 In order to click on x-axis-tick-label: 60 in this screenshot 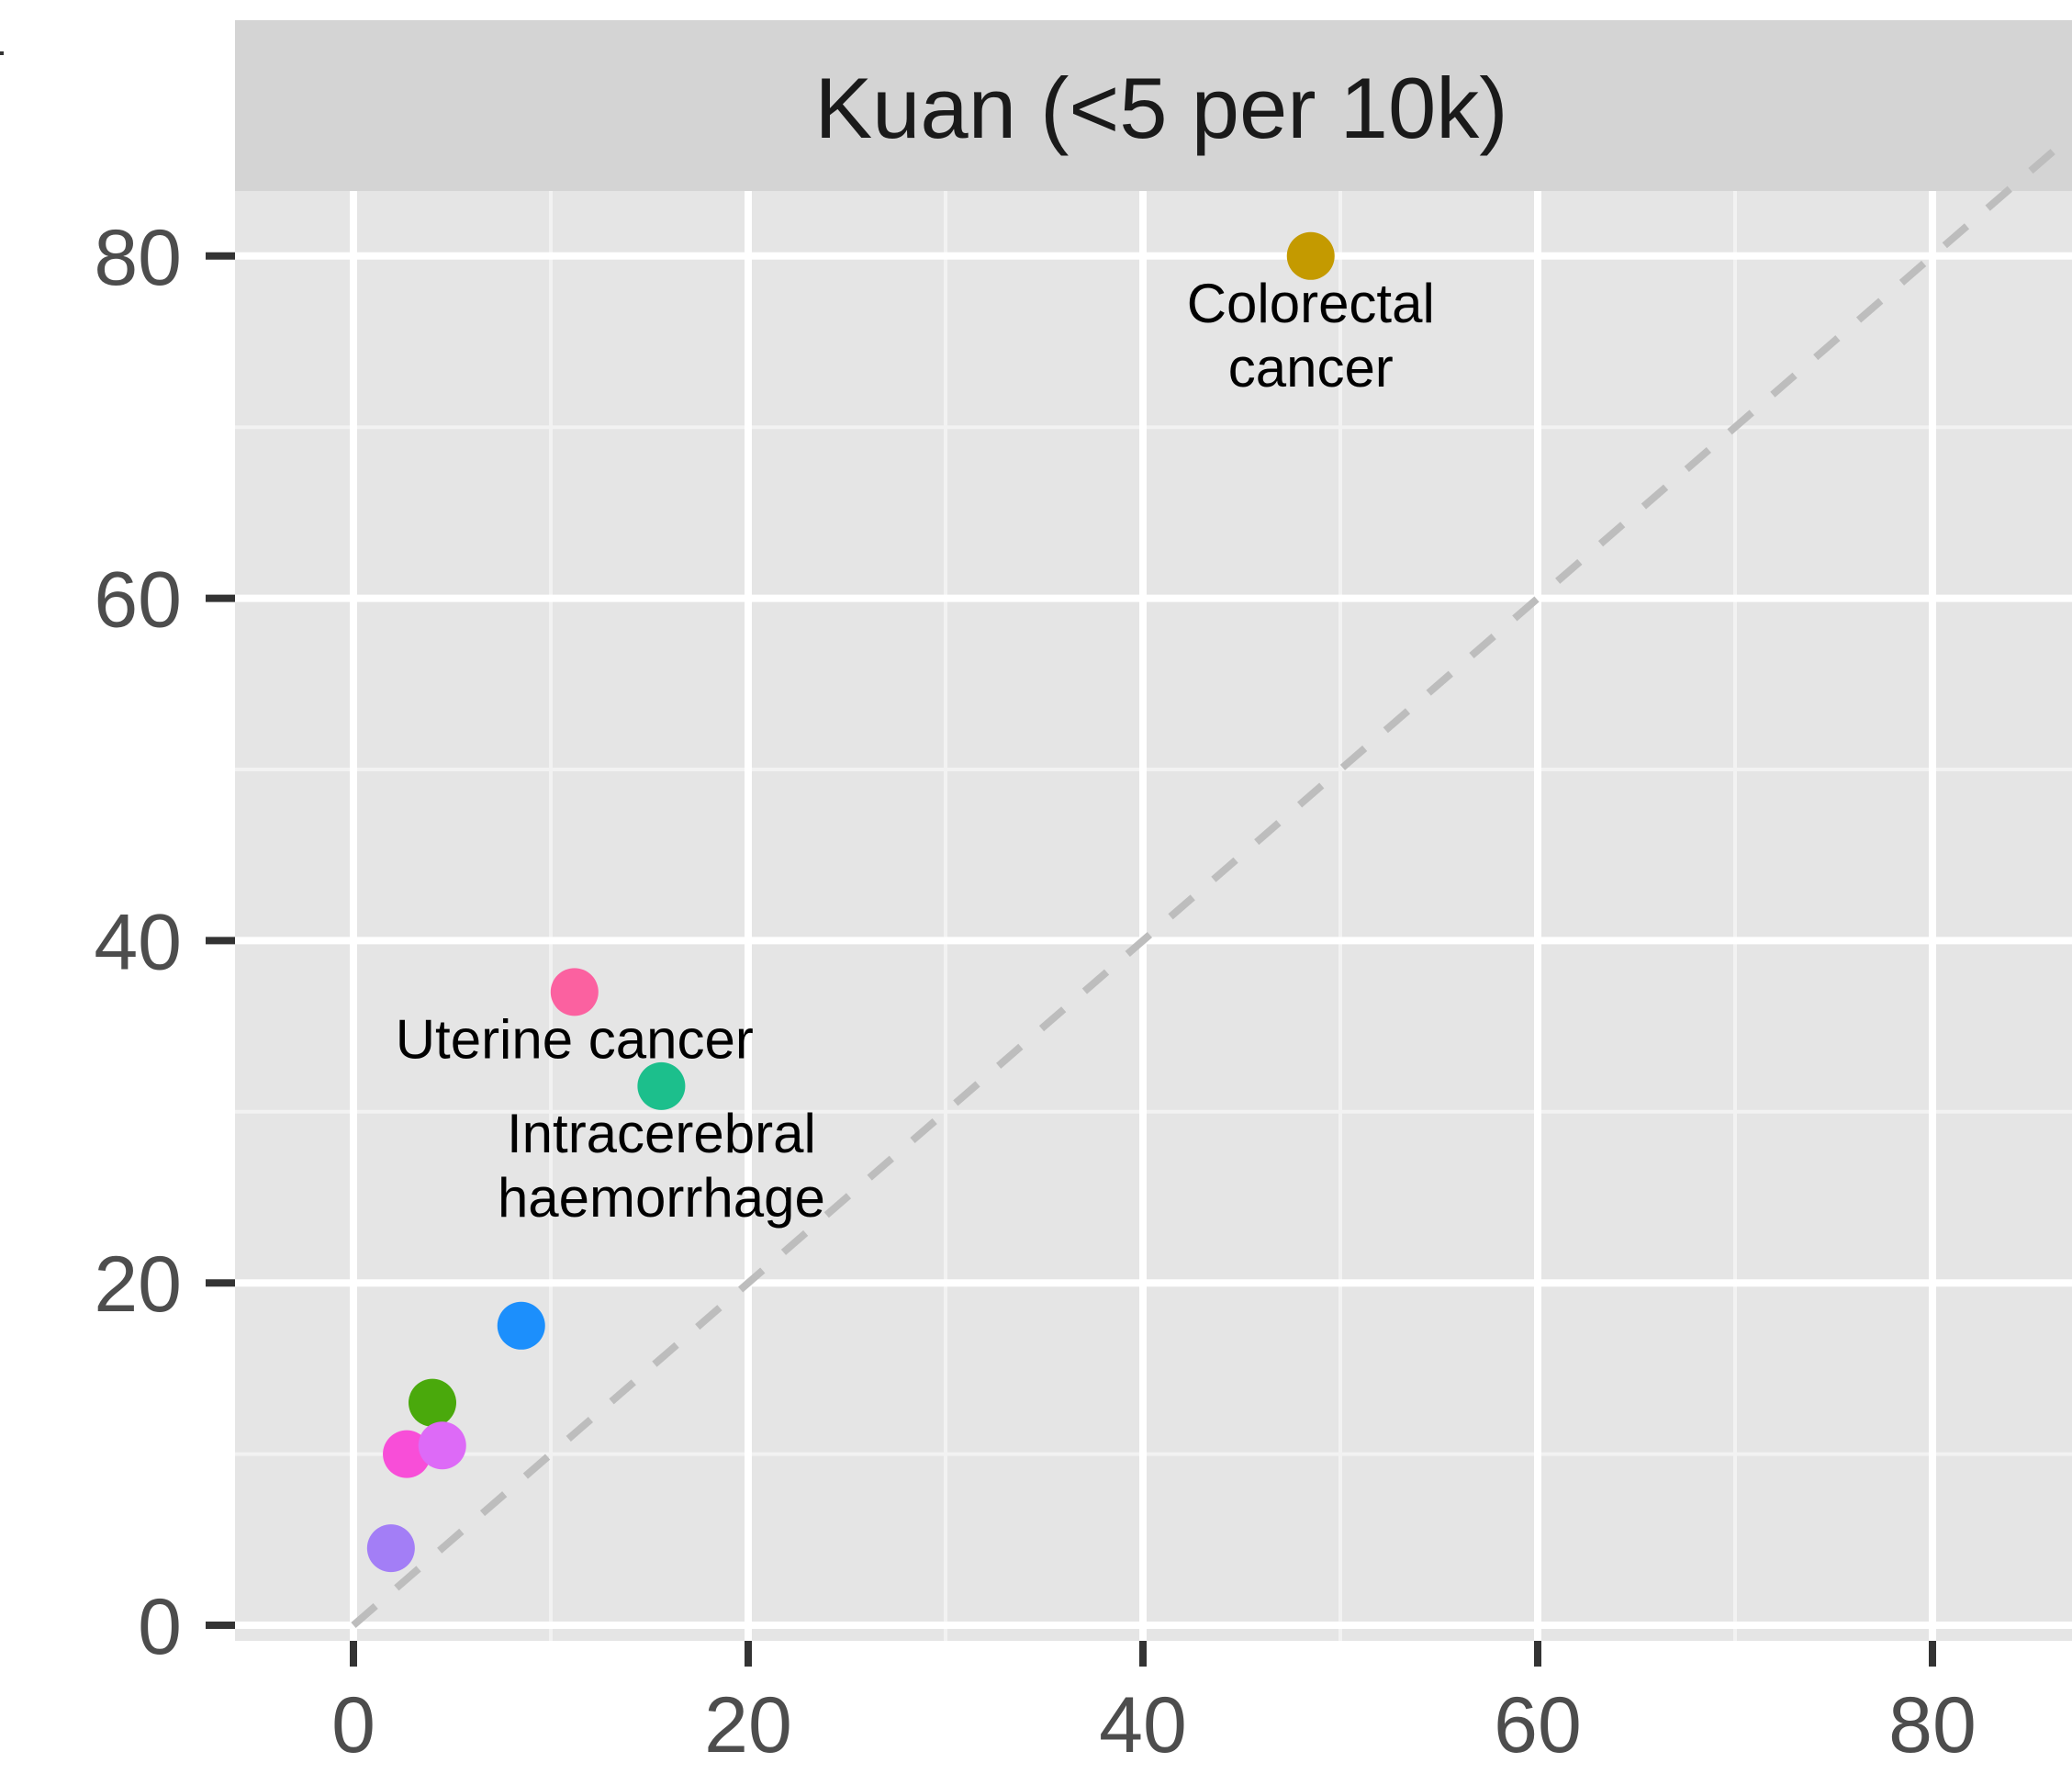, I will do `click(1538, 1725)`.